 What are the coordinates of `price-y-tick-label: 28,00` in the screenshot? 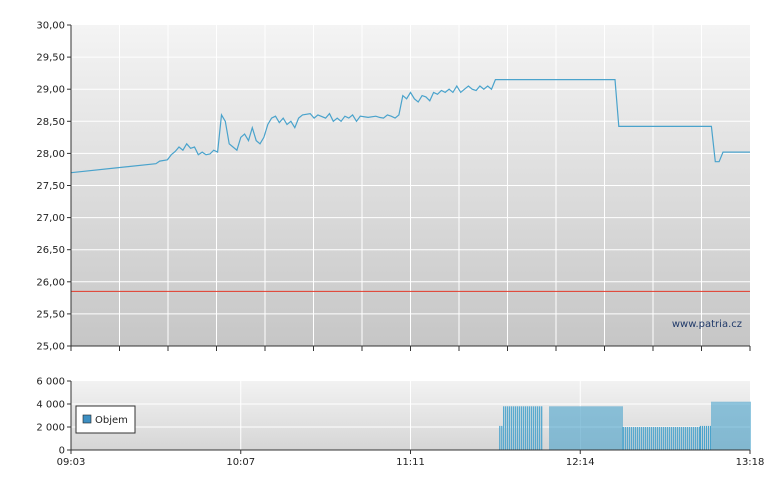 It's located at (50, 154).